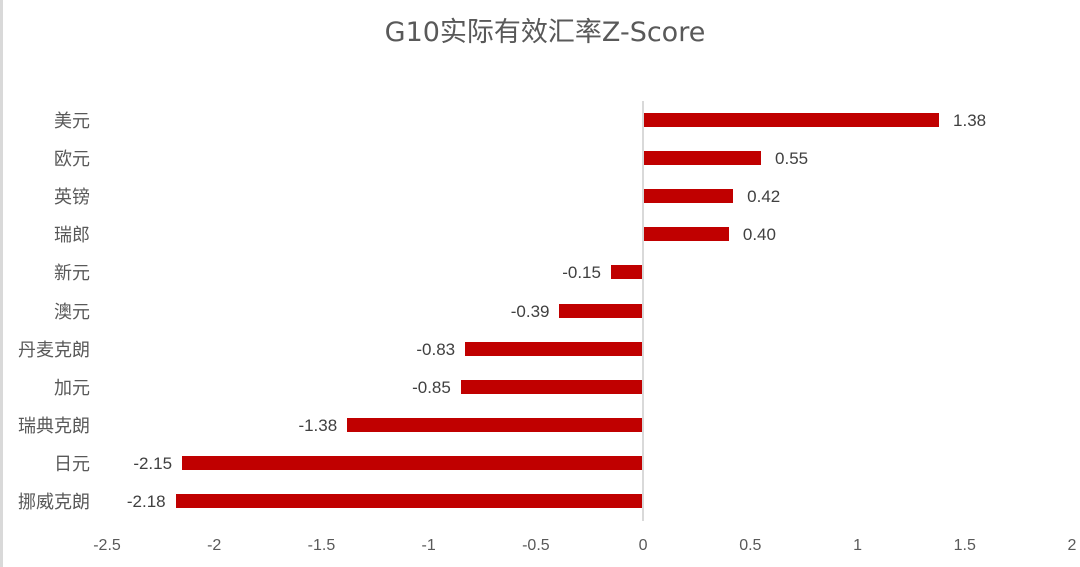 The image size is (1080, 567). I want to click on category-axis: 美元欧元英镑瑞郎新元澳元丹麦克朗加元瑞典克朗日元挪威克朗, so click(45, 283).